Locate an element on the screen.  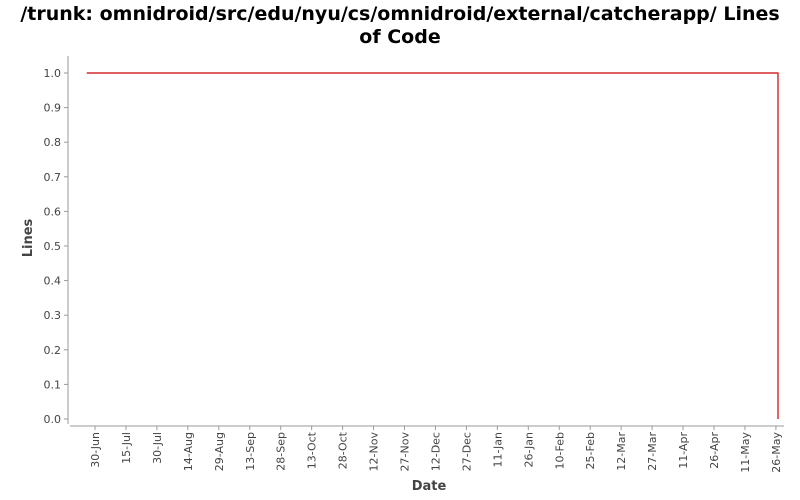
x-tick-label: 26-Apr is located at coordinates (714, 450).